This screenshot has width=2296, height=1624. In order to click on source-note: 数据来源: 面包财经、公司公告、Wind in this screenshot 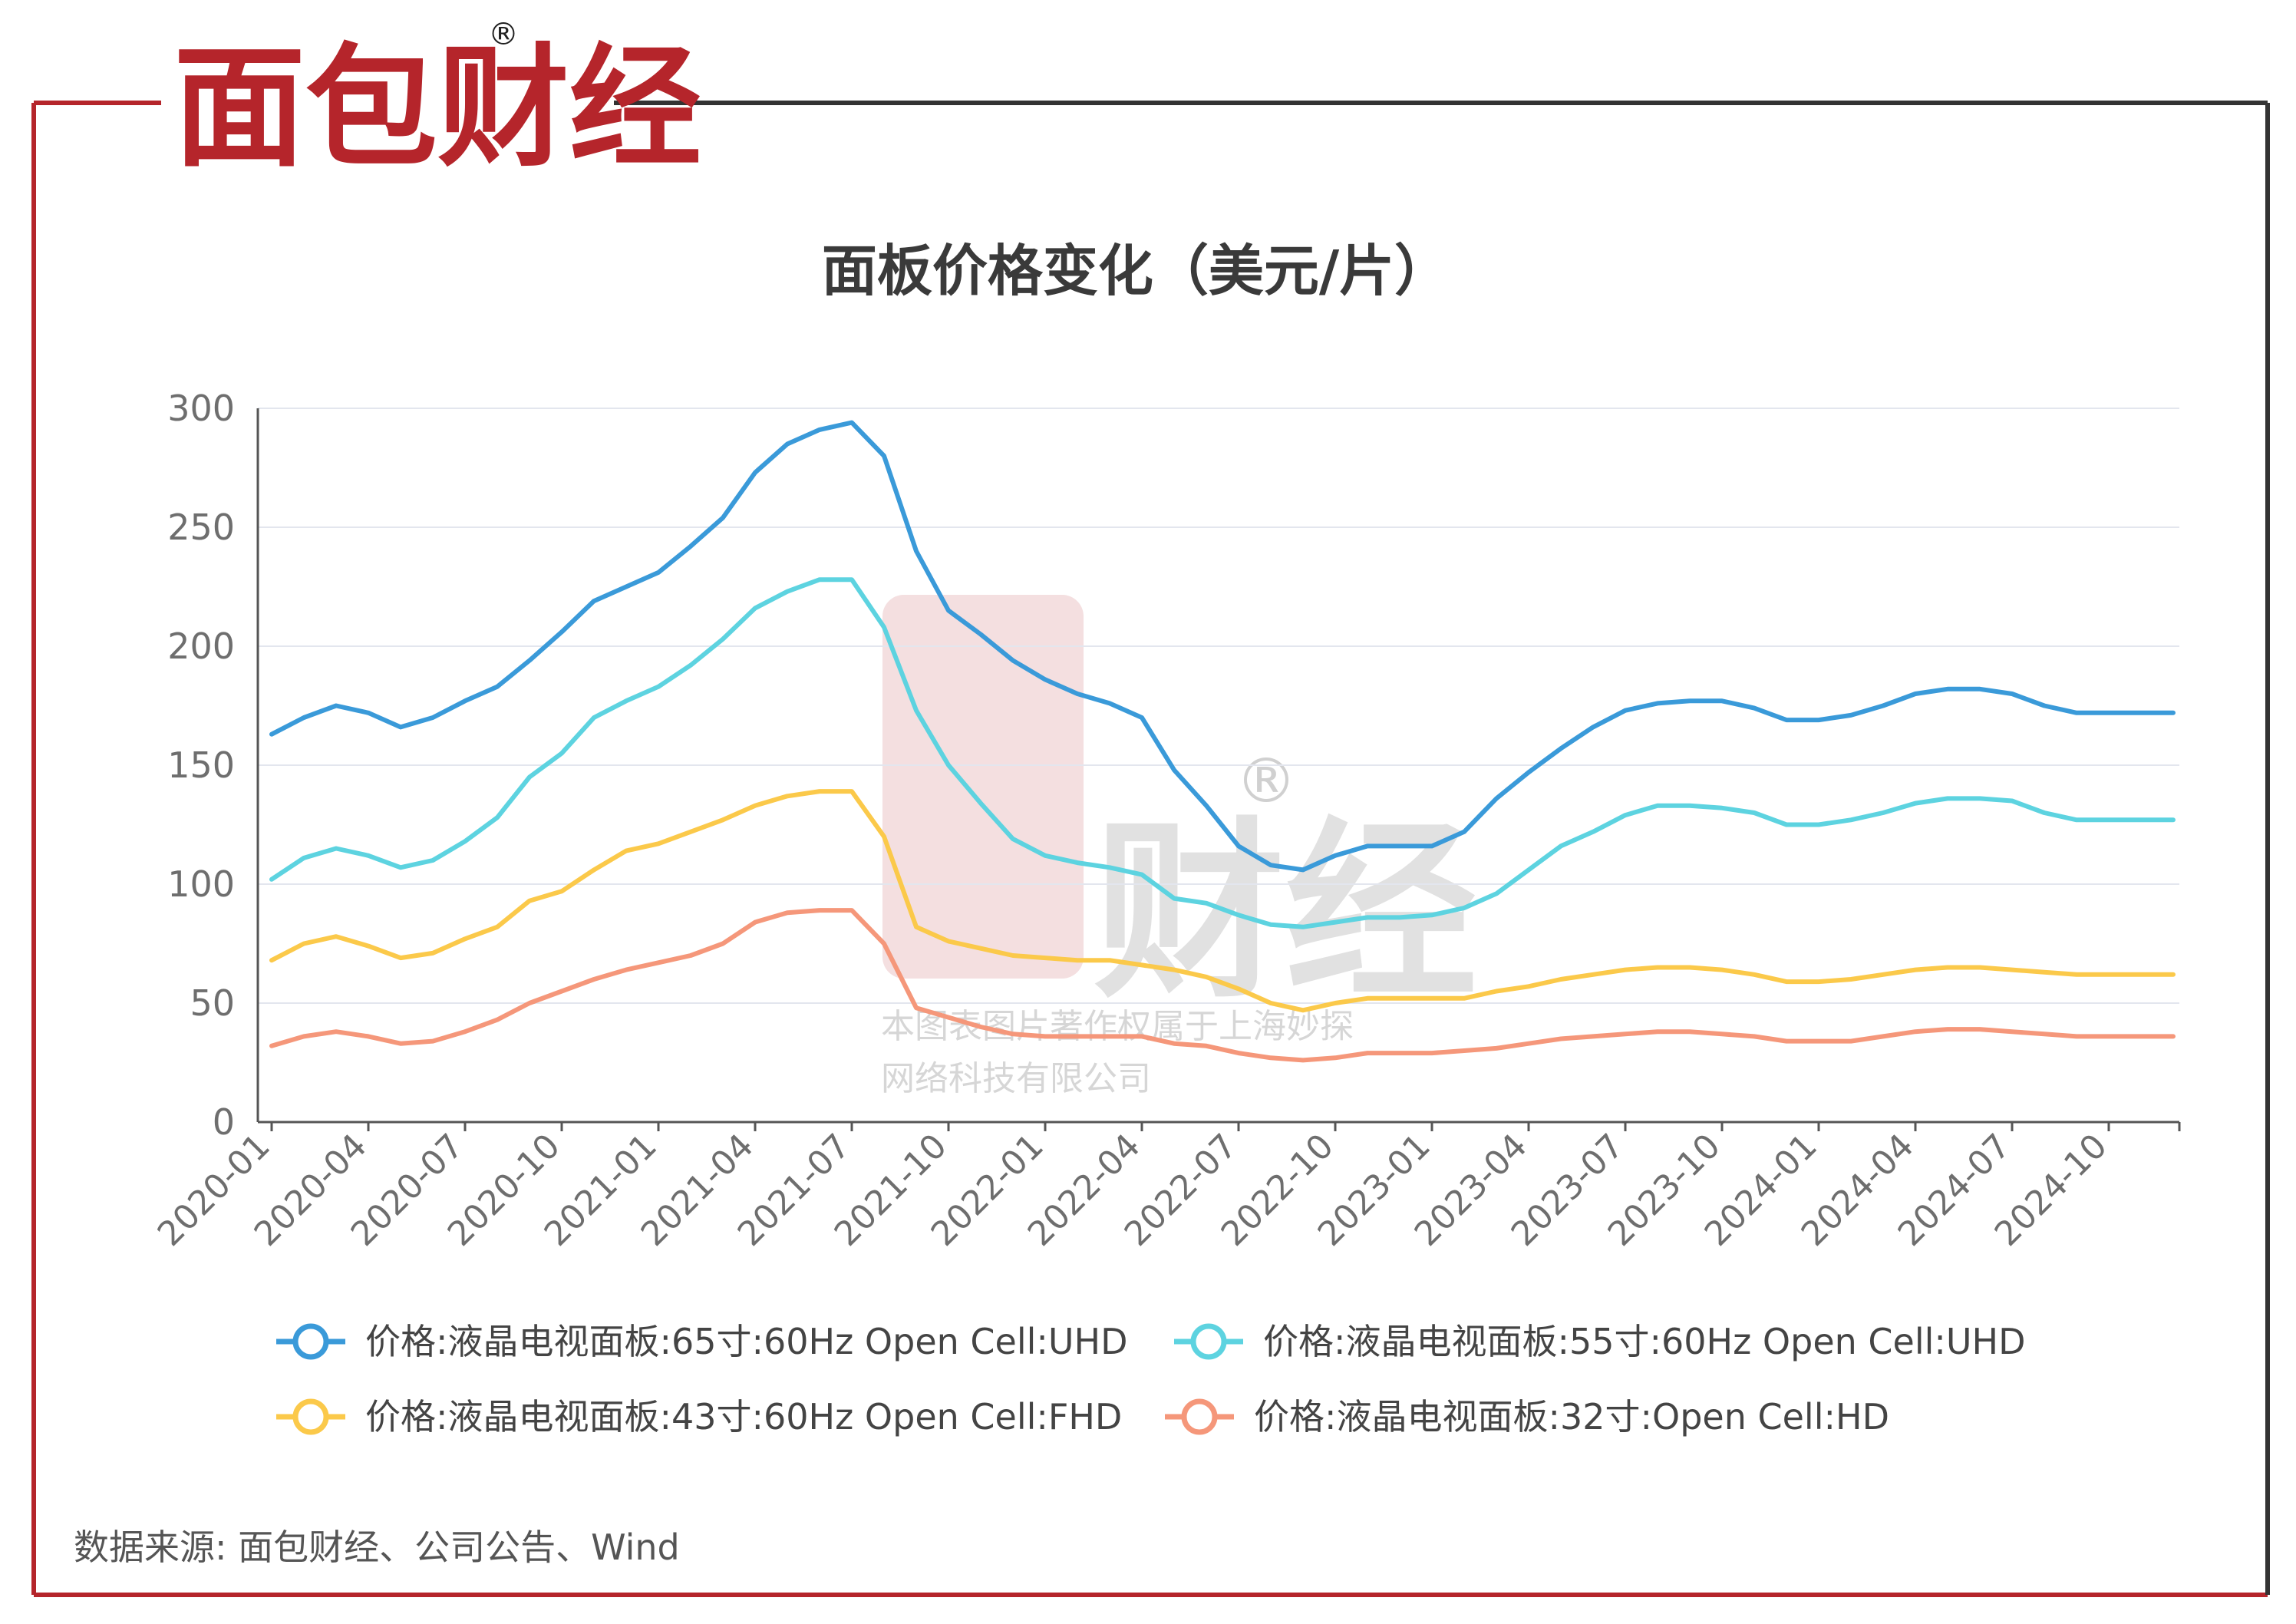, I will do `click(377, 1547)`.